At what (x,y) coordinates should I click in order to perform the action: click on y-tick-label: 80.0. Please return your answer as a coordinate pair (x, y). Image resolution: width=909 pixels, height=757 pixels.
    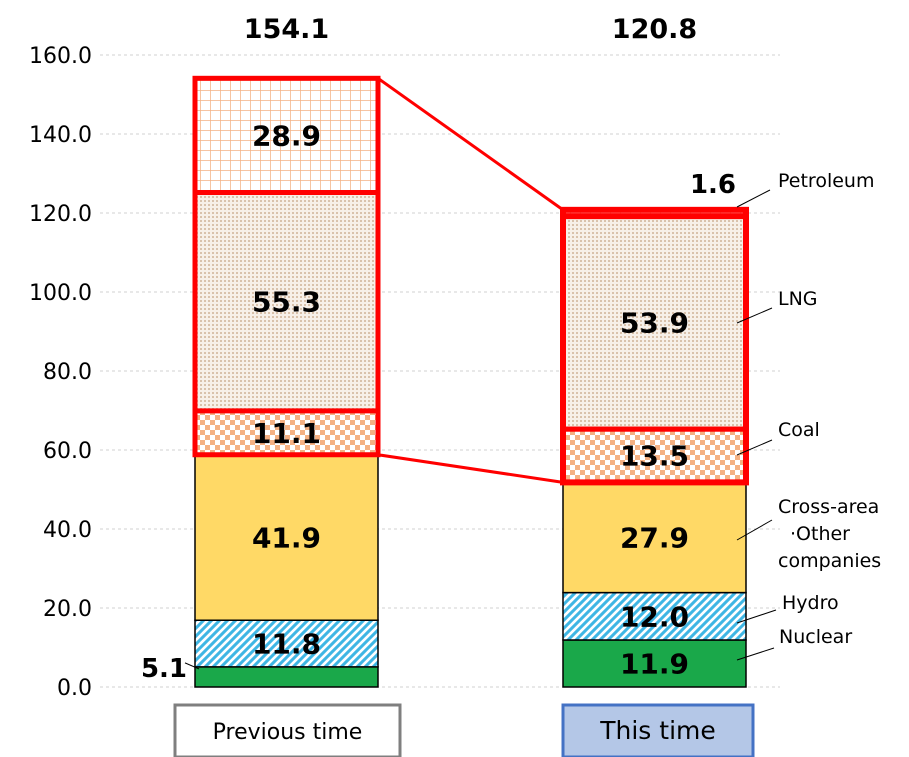
    Looking at the image, I should click on (67, 372).